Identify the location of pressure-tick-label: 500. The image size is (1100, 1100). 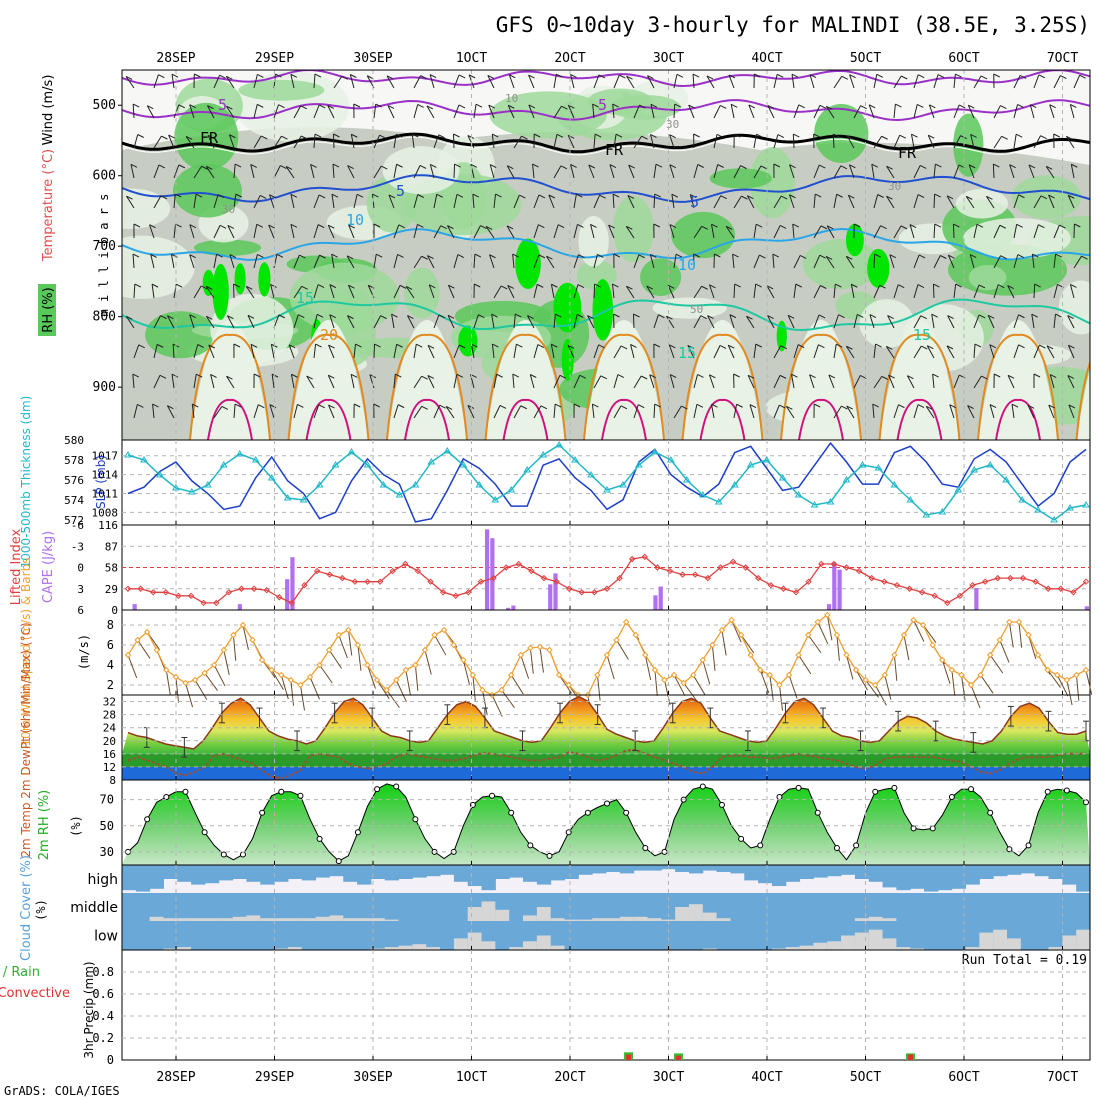
(104, 105).